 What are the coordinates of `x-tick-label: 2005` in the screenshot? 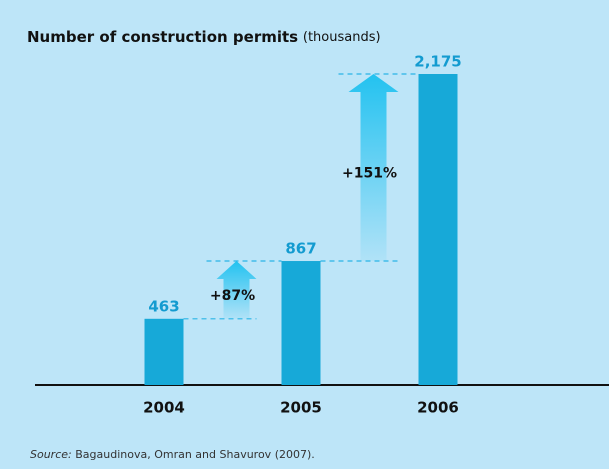 It's located at (301, 408).